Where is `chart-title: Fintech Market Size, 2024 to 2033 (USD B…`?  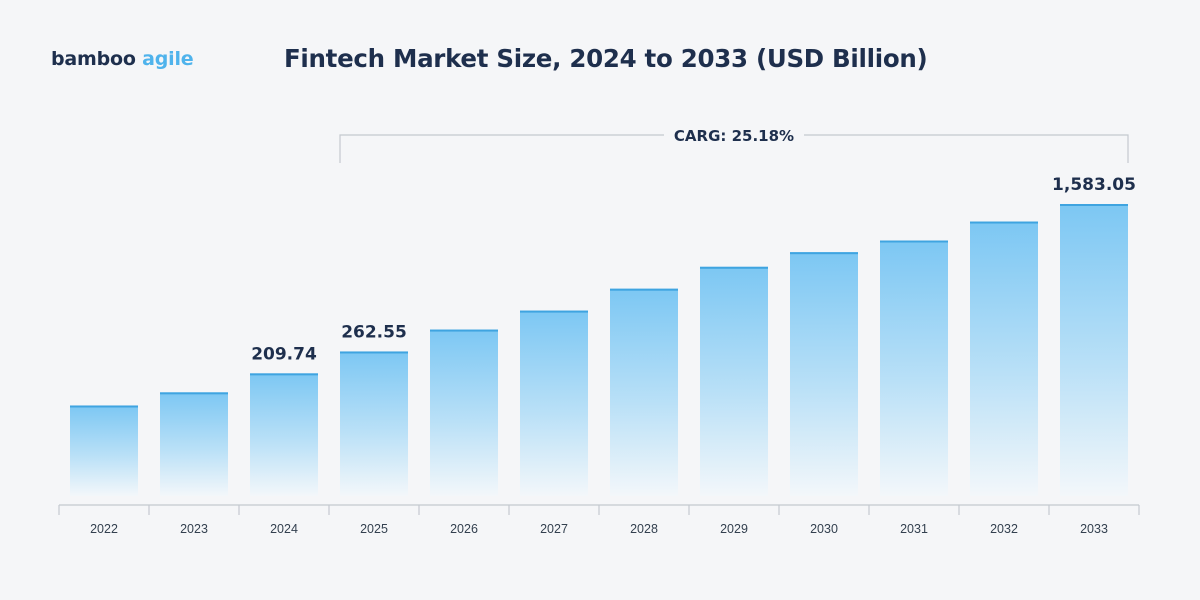 chart-title: Fintech Market Size, 2024 to 2033 (USD B… is located at coordinates (606, 58).